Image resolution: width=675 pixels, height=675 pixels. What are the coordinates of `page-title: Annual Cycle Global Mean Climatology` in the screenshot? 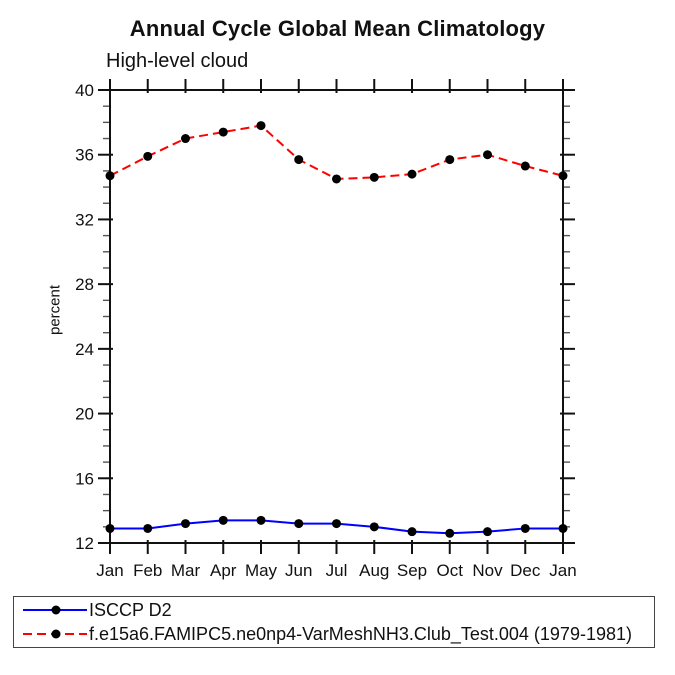 It's located at (337, 28).